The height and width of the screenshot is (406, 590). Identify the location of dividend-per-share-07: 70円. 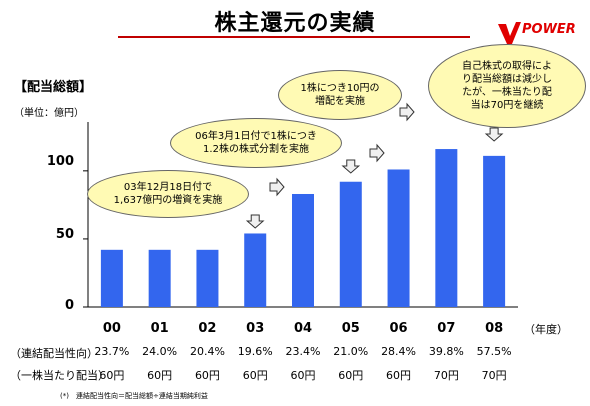
(446, 375).